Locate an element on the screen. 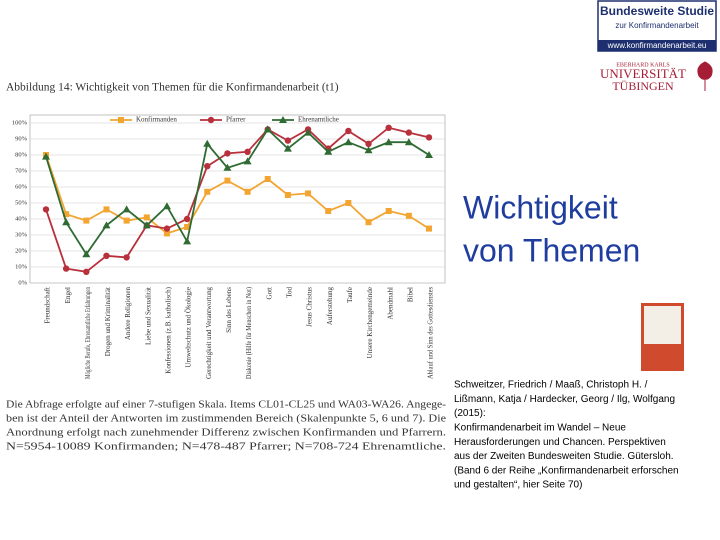 This screenshot has height=540, width=720. y-tick-label: 10% is located at coordinates (21, 266).